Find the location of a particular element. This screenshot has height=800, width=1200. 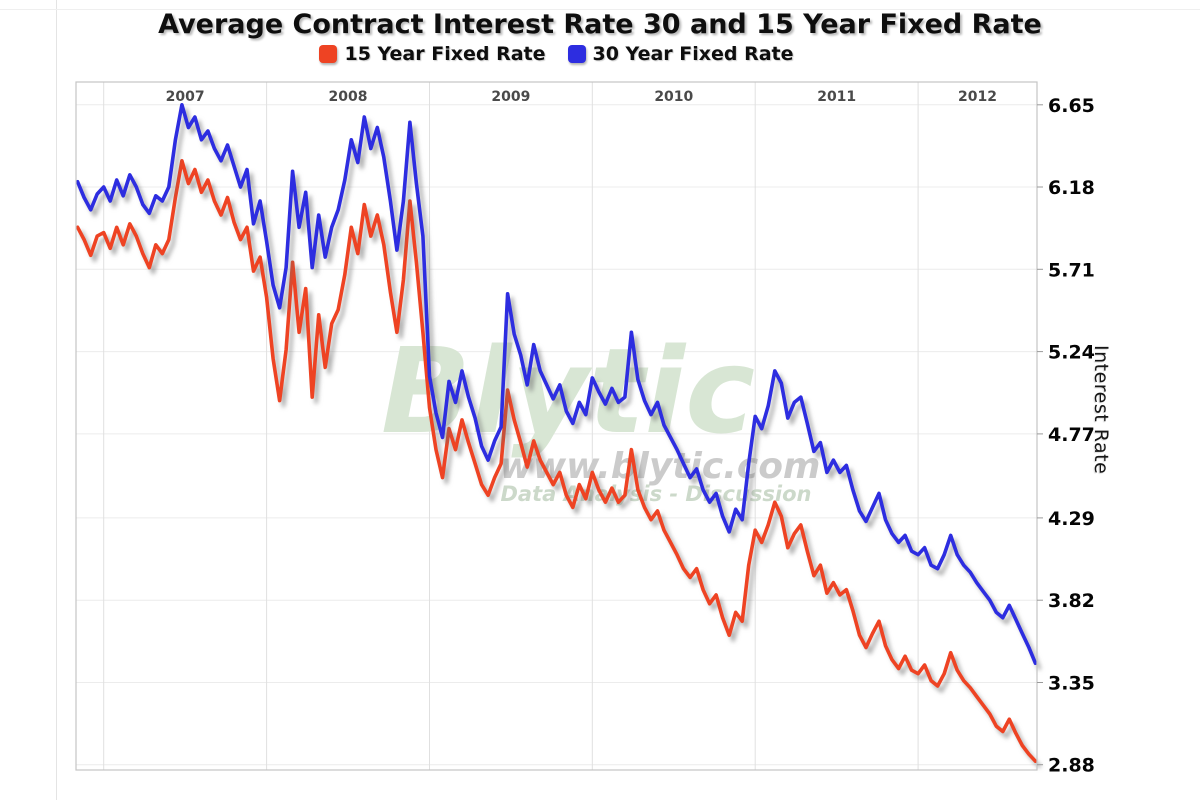

legend-label-30yr: 30 Year Fixed Rate is located at coordinates (693, 54).